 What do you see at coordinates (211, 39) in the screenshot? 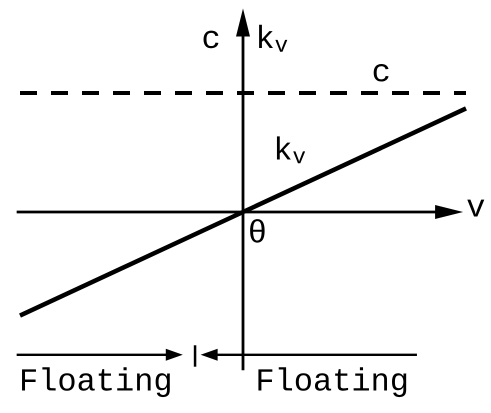
I see `text: c` at bounding box center [211, 39].